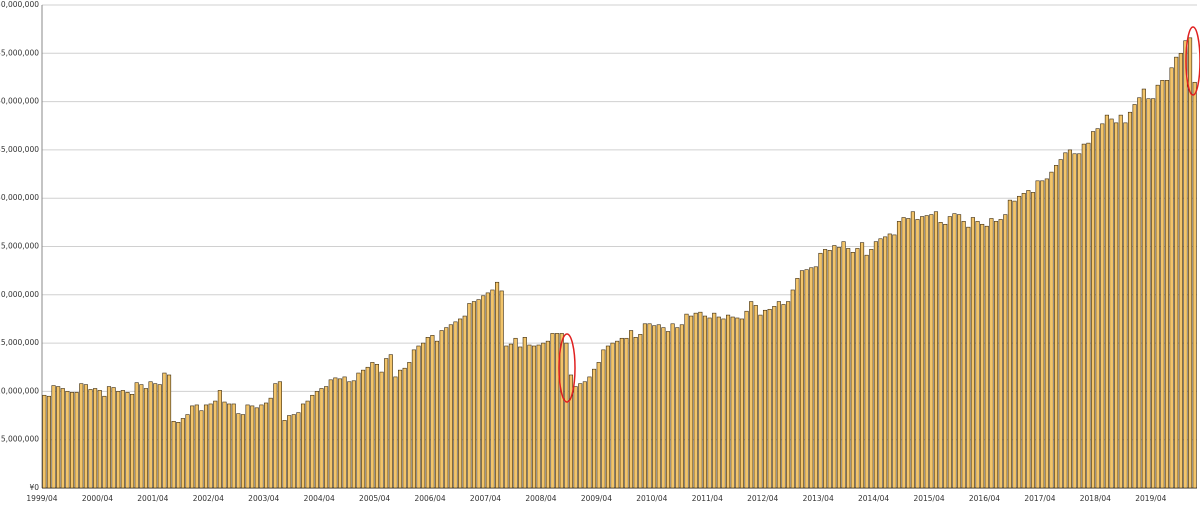  Describe the element at coordinates (263, 498) in the screenshot. I see `x-tick-label: 2003/04` at that location.